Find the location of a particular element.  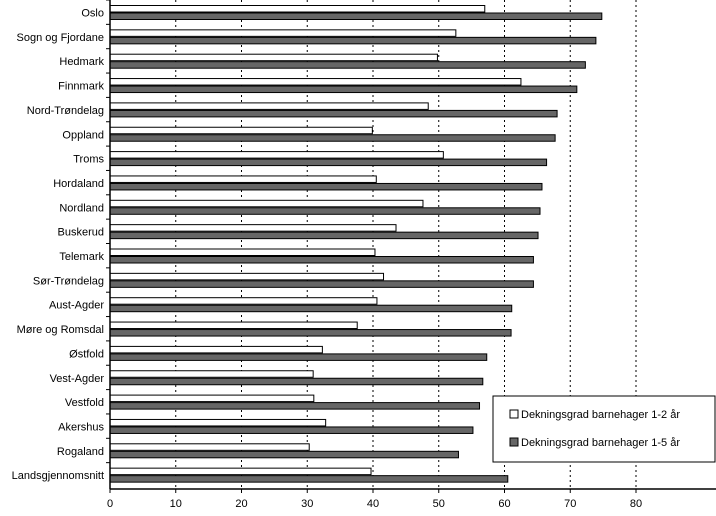

category-label: Aust-Agder is located at coordinates (76, 306).